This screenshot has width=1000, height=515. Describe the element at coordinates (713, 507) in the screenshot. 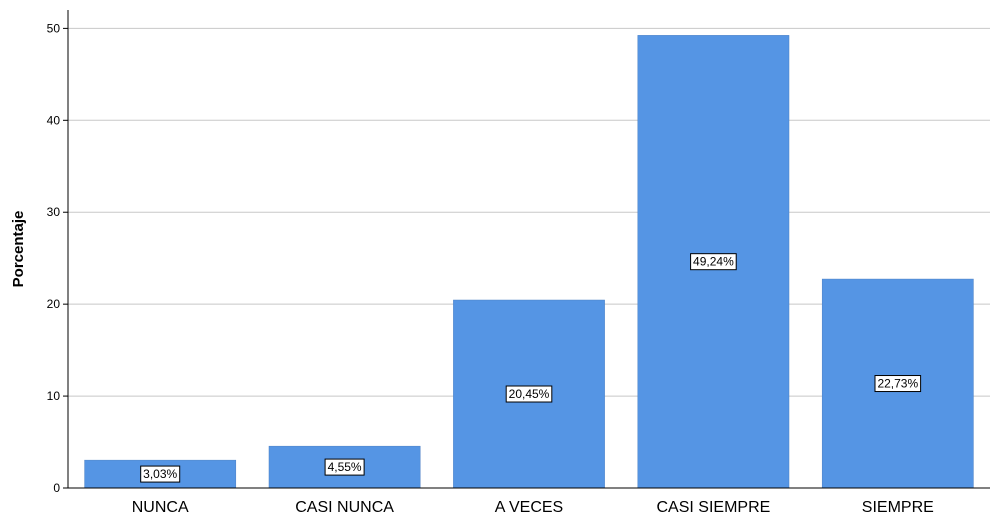

I see `x-tick-label: CASI SIEMPRE` at that location.